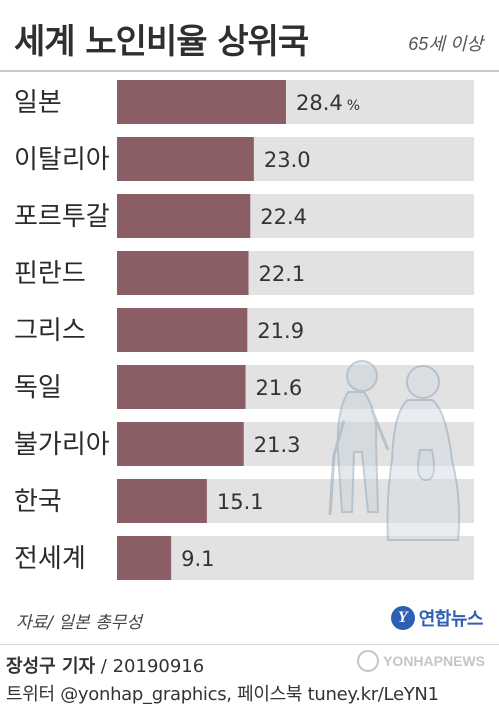  I want to click on category-label: 이탈리아, so click(62, 160).